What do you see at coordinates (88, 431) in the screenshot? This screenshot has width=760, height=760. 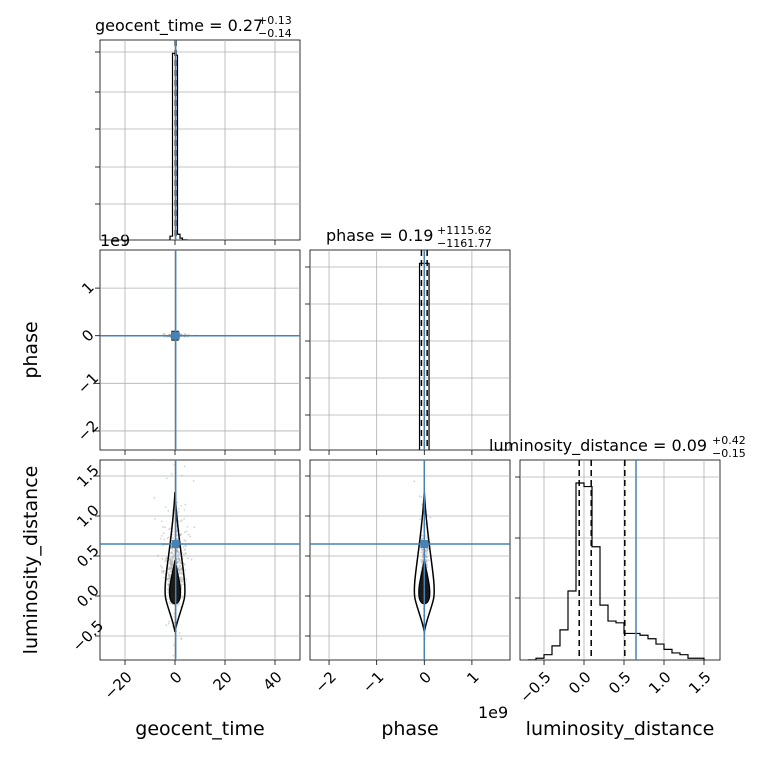 I see `tick-label-y: −2` at bounding box center [88, 431].